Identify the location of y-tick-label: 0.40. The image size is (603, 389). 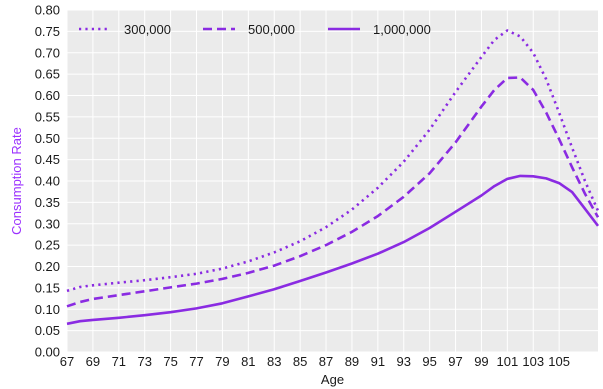
(47, 181).